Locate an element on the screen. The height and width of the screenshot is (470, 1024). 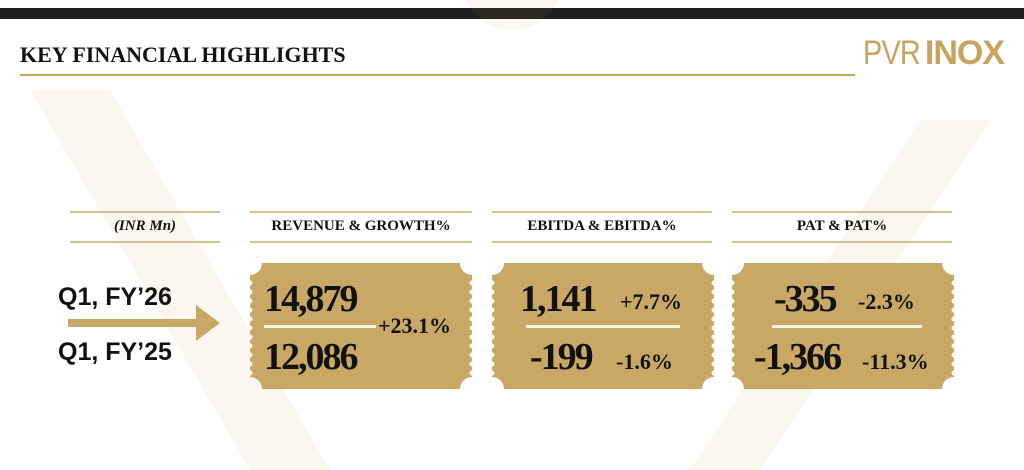
revenue-current: 14,879 is located at coordinates (311, 299).